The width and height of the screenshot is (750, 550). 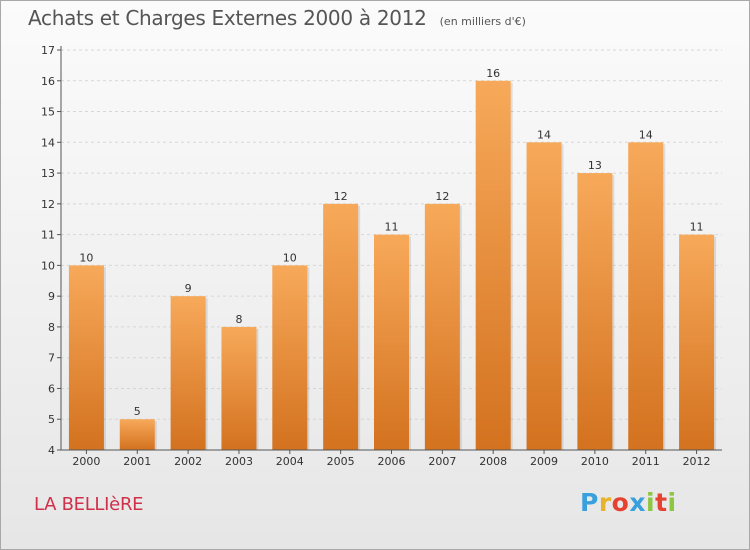 What do you see at coordinates (51, 419) in the screenshot?
I see `y-tick-label: 5` at bounding box center [51, 419].